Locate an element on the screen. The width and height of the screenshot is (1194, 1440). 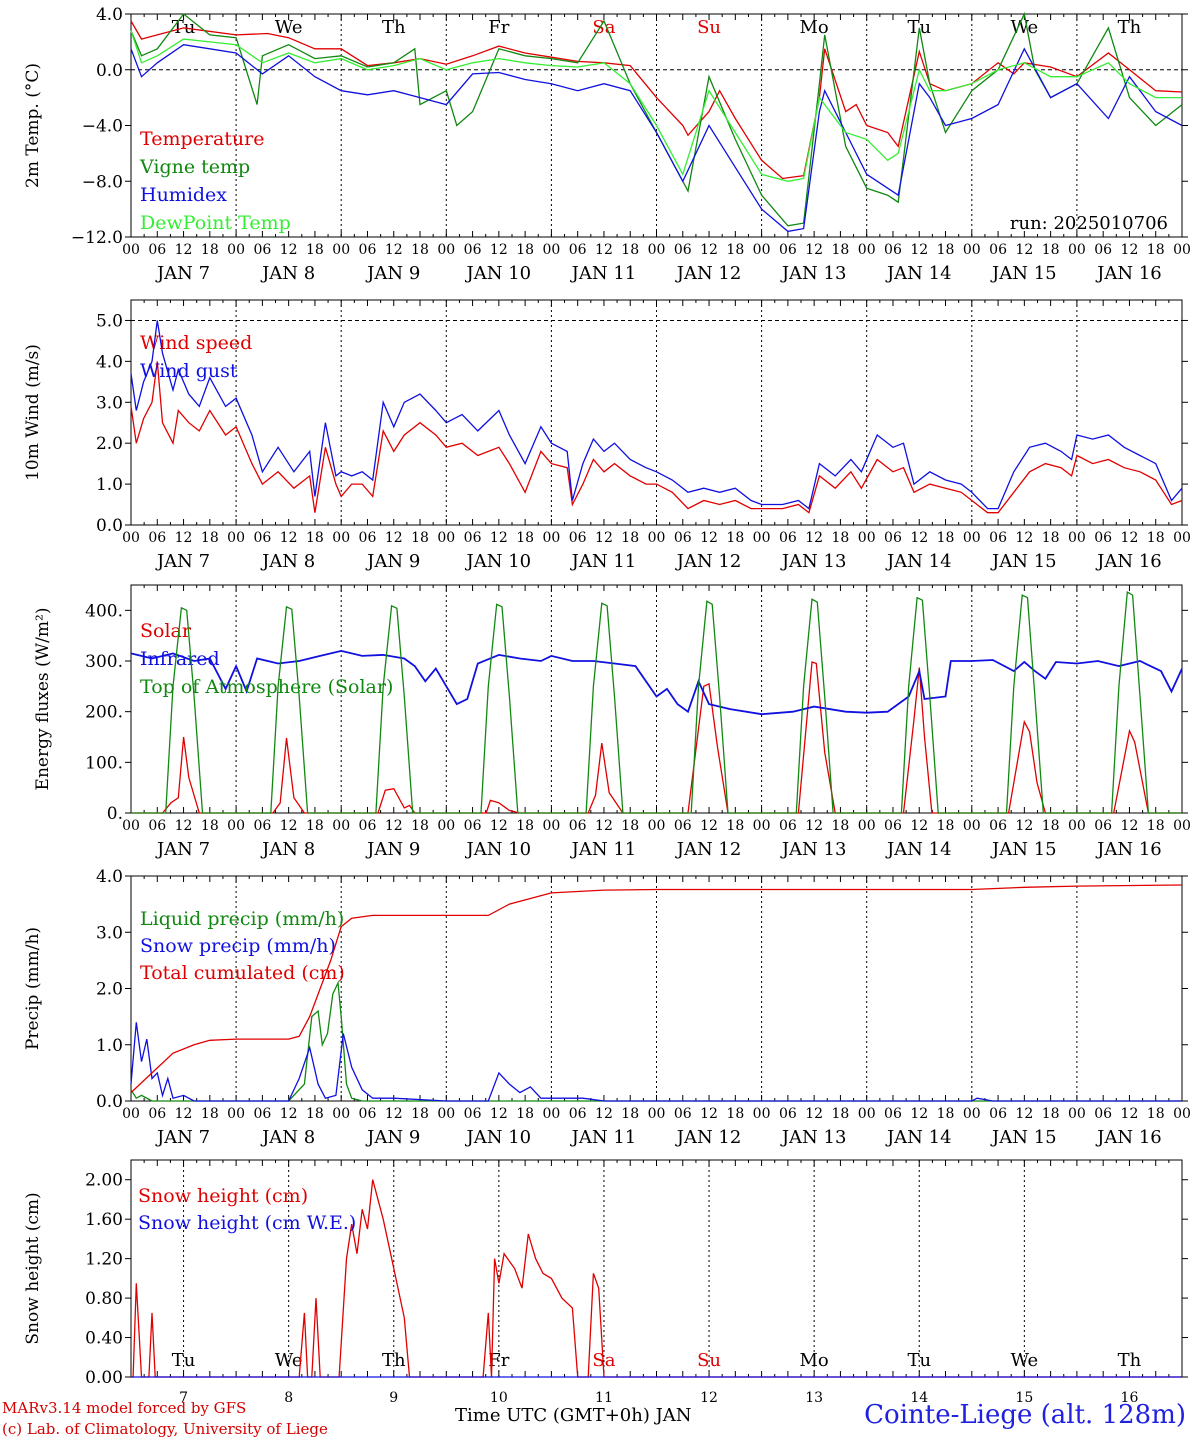
x-date-label: JAN 16 is located at coordinates (1128, 1137).